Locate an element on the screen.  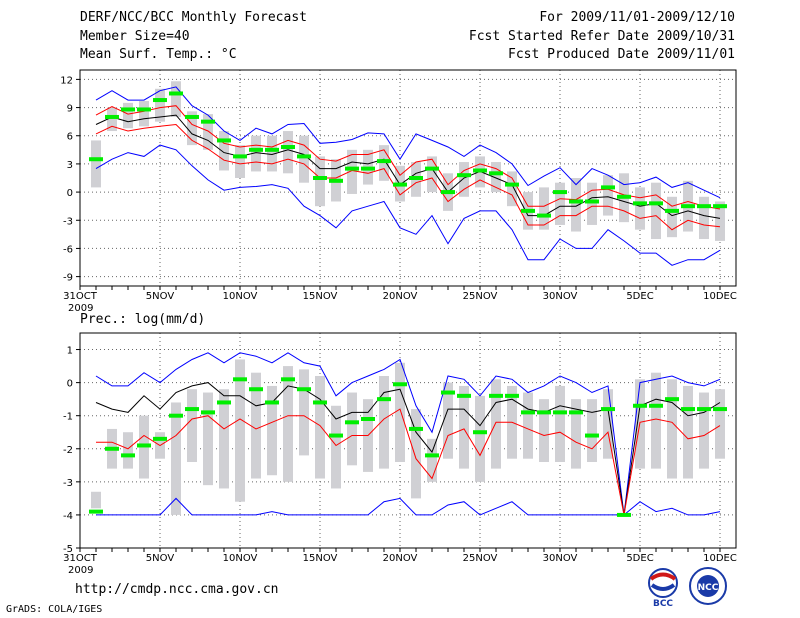
member-size: Member Size=40 is located at coordinates (135, 36).